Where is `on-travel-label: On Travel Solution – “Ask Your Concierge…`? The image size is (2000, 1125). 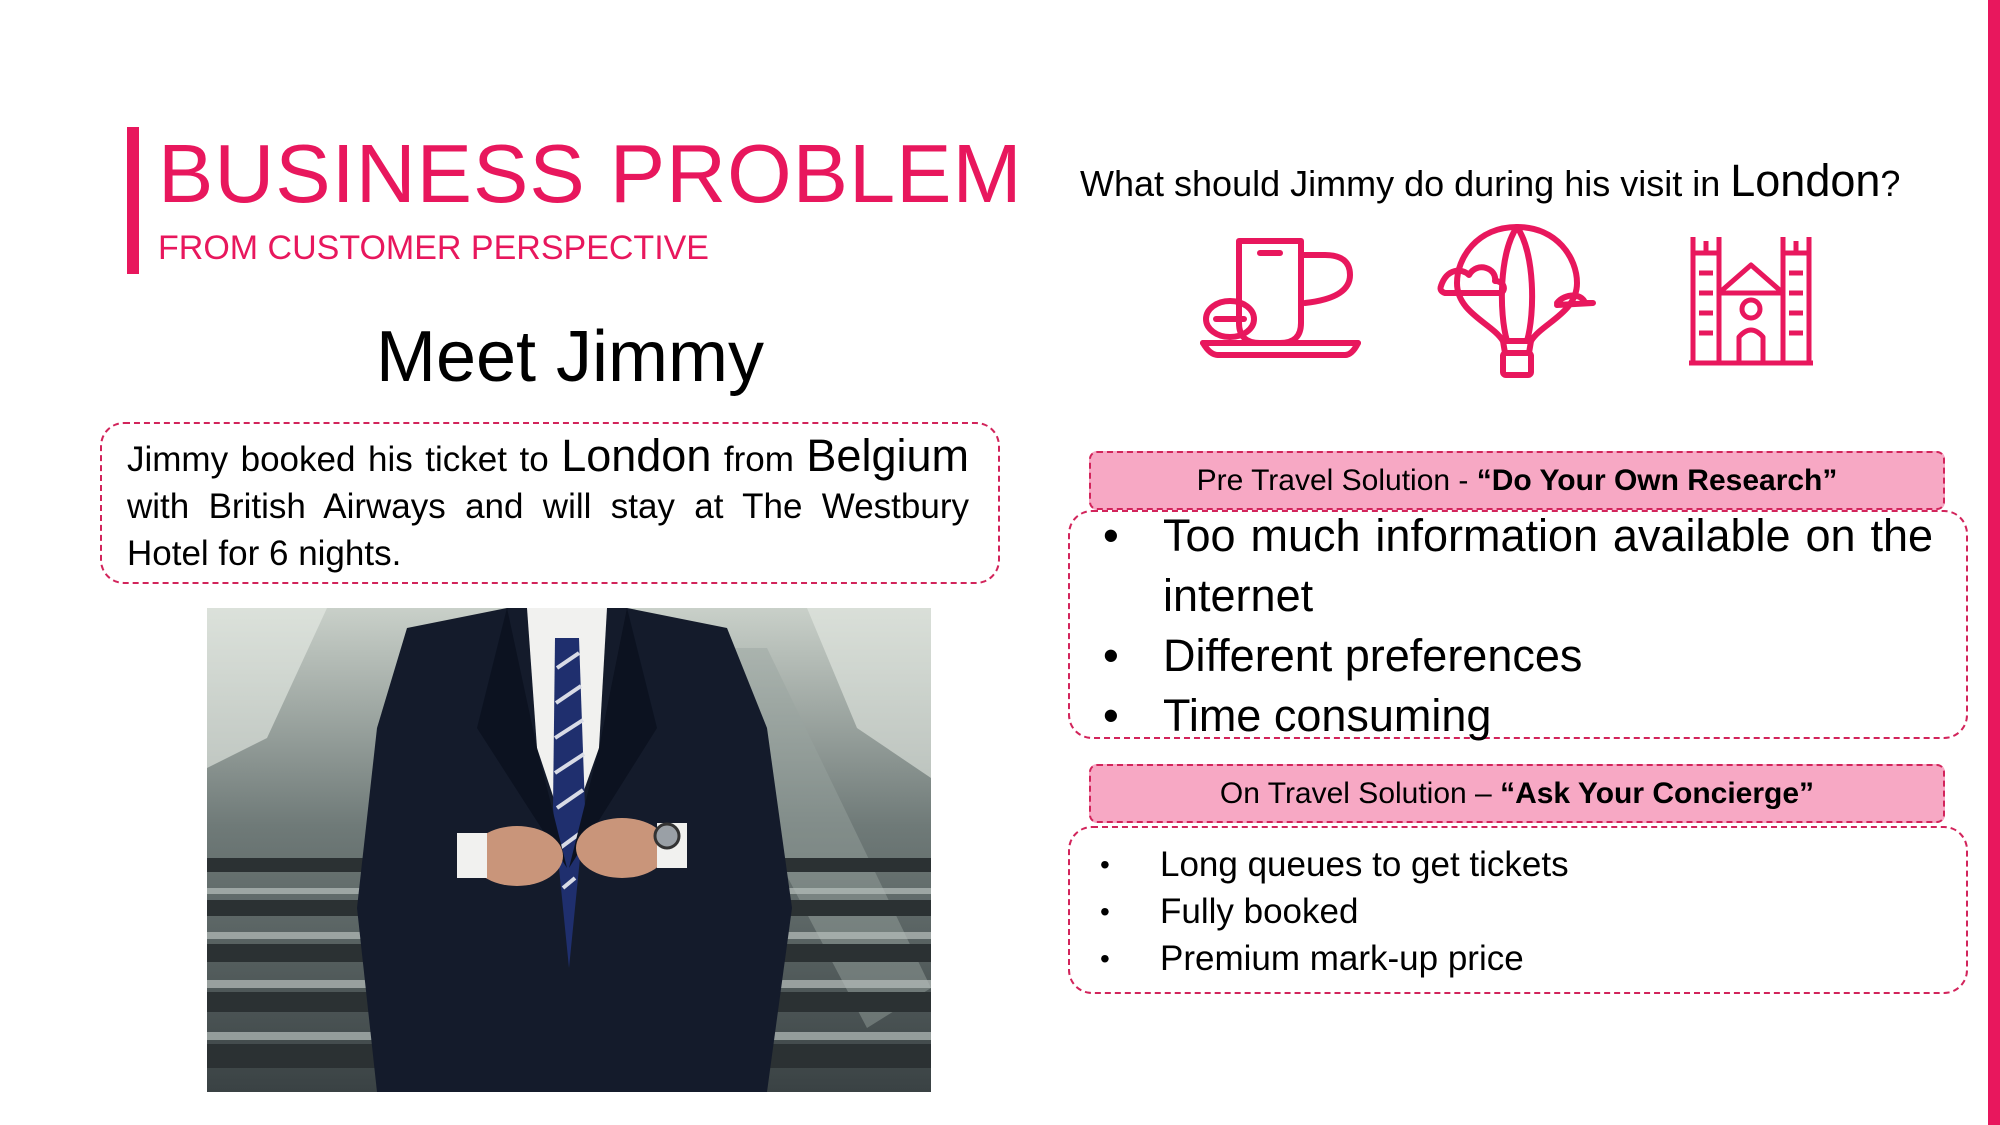
on-travel-label: On Travel Solution – “Ask Your Concierge… is located at coordinates (1517, 793).